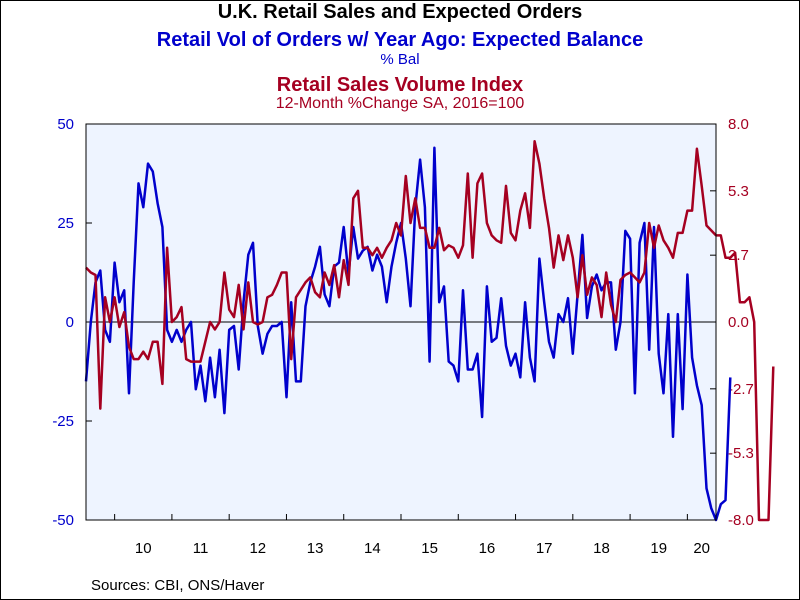 The height and width of the screenshot is (600, 800). What do you see at coordinates (400, 59) in the screenshot?
I see `left-axis-unit: % Bal` at bounding box center [400, 59].